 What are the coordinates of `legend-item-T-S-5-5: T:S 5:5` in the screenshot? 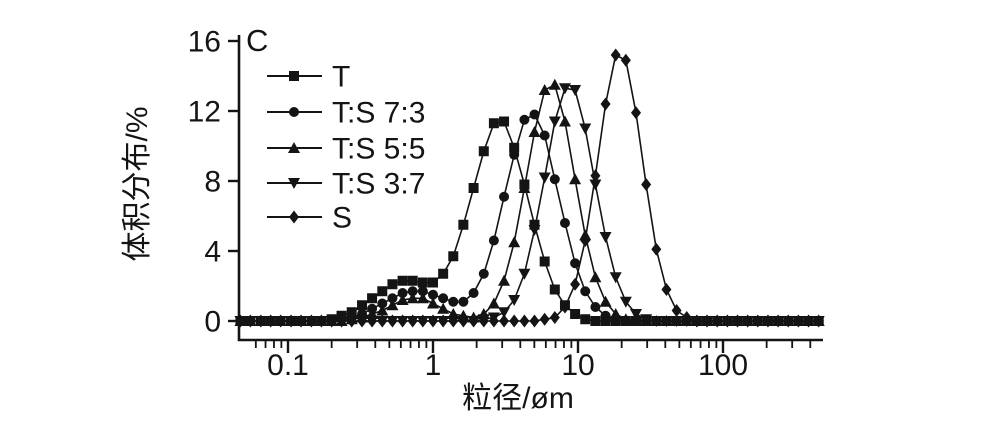 It's located at (346, 149).